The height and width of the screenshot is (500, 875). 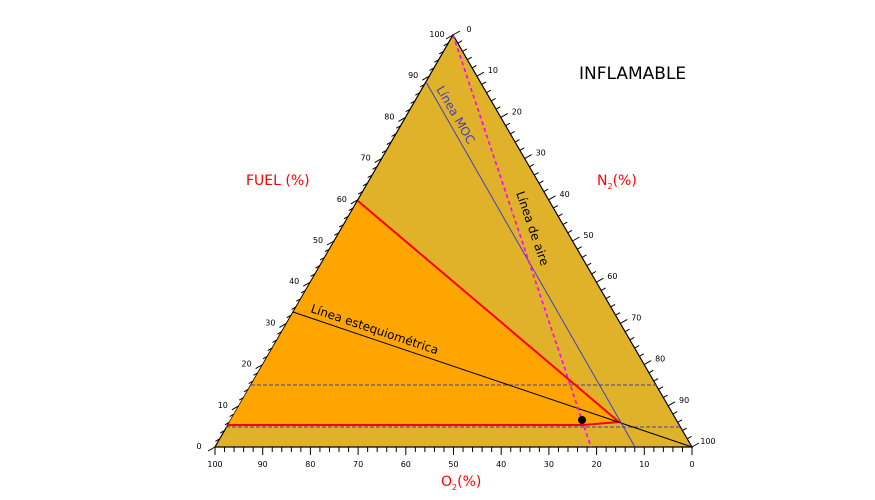 What do you see at coordinates (582, 420) in the screenshot?
I see `operating-point` at bounding box center [582, 420].